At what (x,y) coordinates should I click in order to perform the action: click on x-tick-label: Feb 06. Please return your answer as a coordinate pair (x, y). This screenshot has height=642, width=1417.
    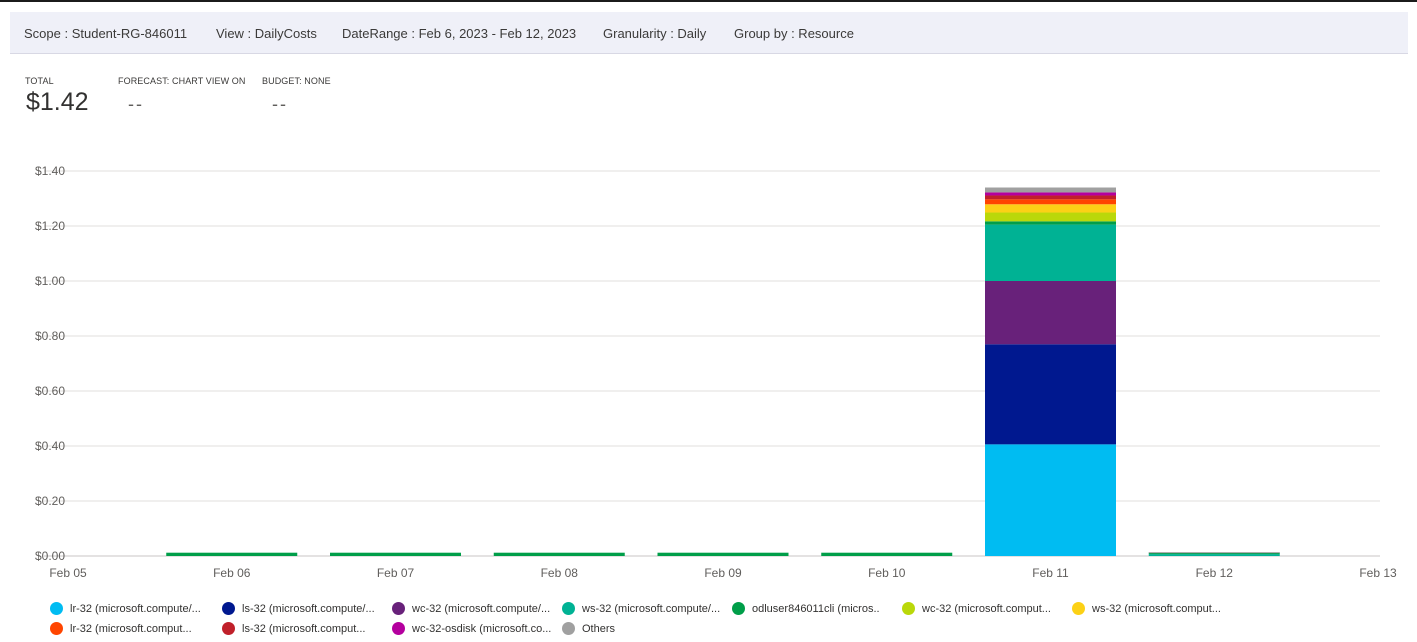
    Looking at the image, I should click on (232, 573).